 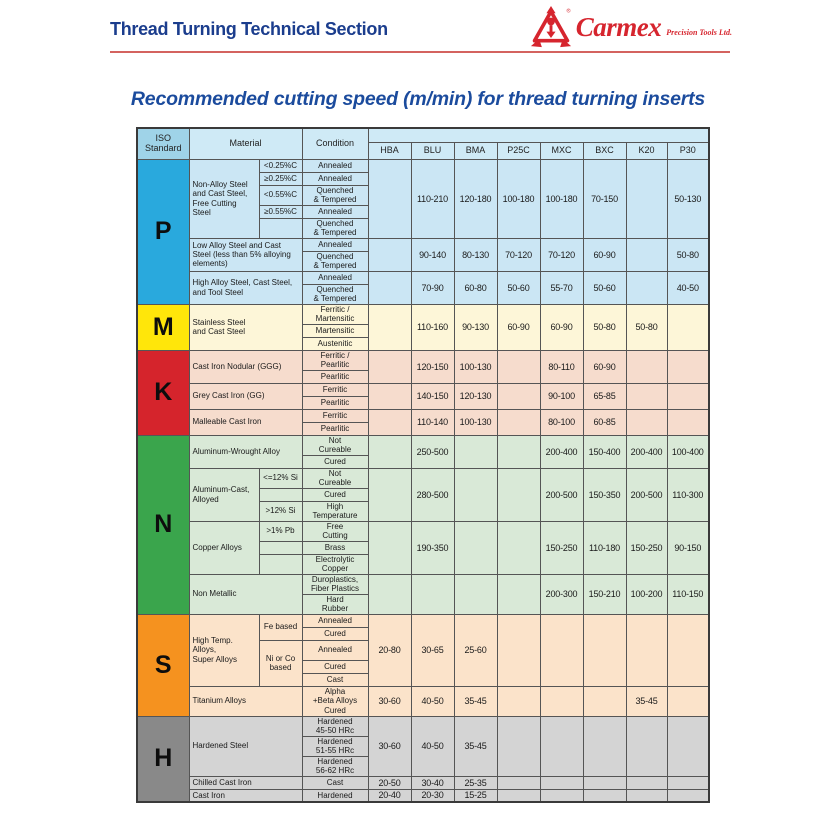 What do you see at coordinates (280, 195) in the screenshot?
I see `sub-material-cell: <0.55%C` at bounding box center [280, 195].